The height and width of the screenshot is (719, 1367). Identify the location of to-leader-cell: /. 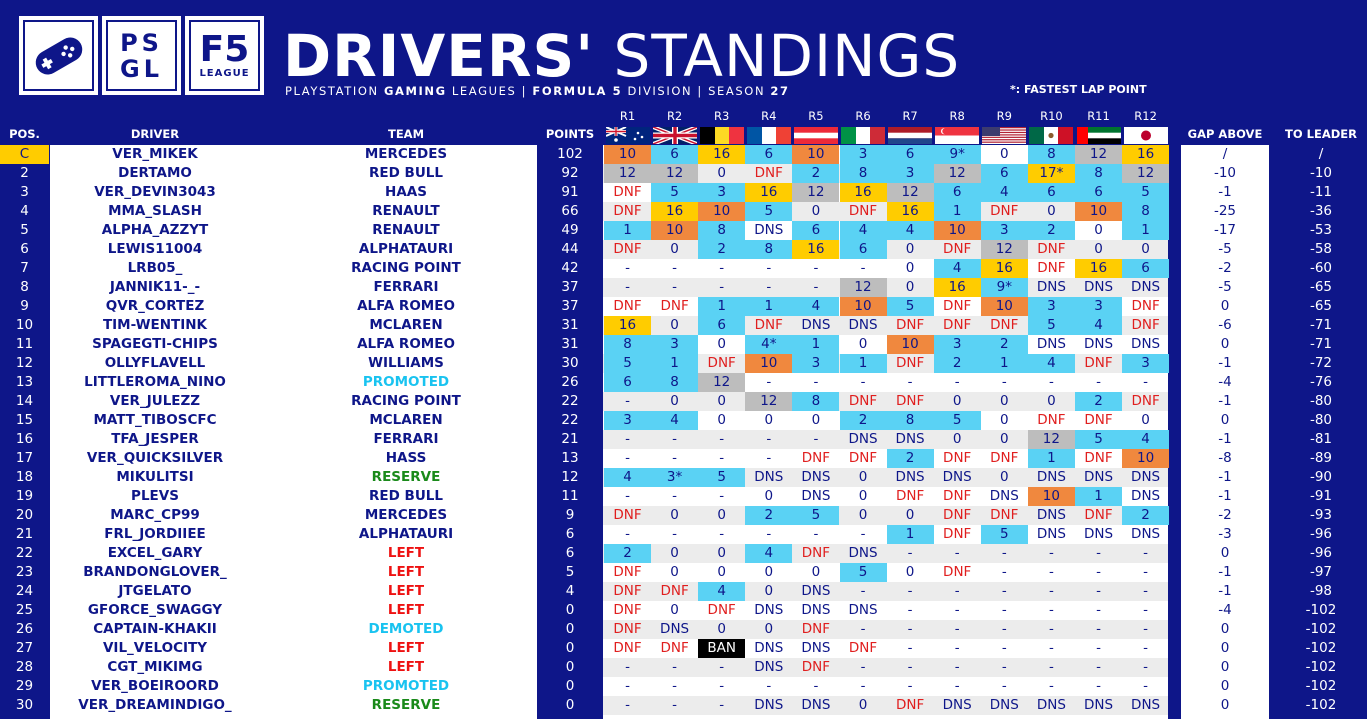
(1321, 154).